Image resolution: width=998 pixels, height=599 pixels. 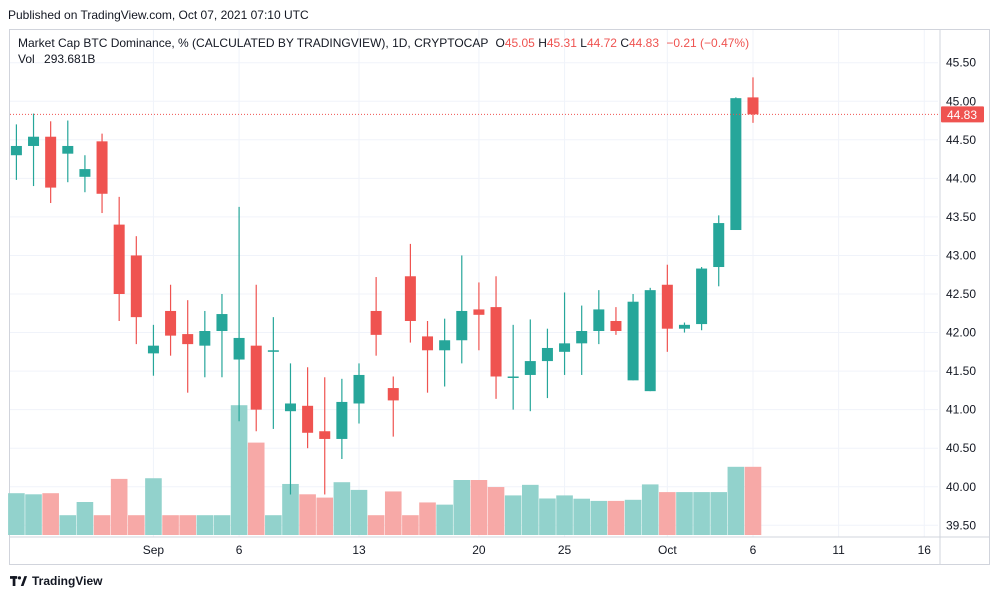 I want to click on y-tick-label: 45.50, so click(x=961, y=63).